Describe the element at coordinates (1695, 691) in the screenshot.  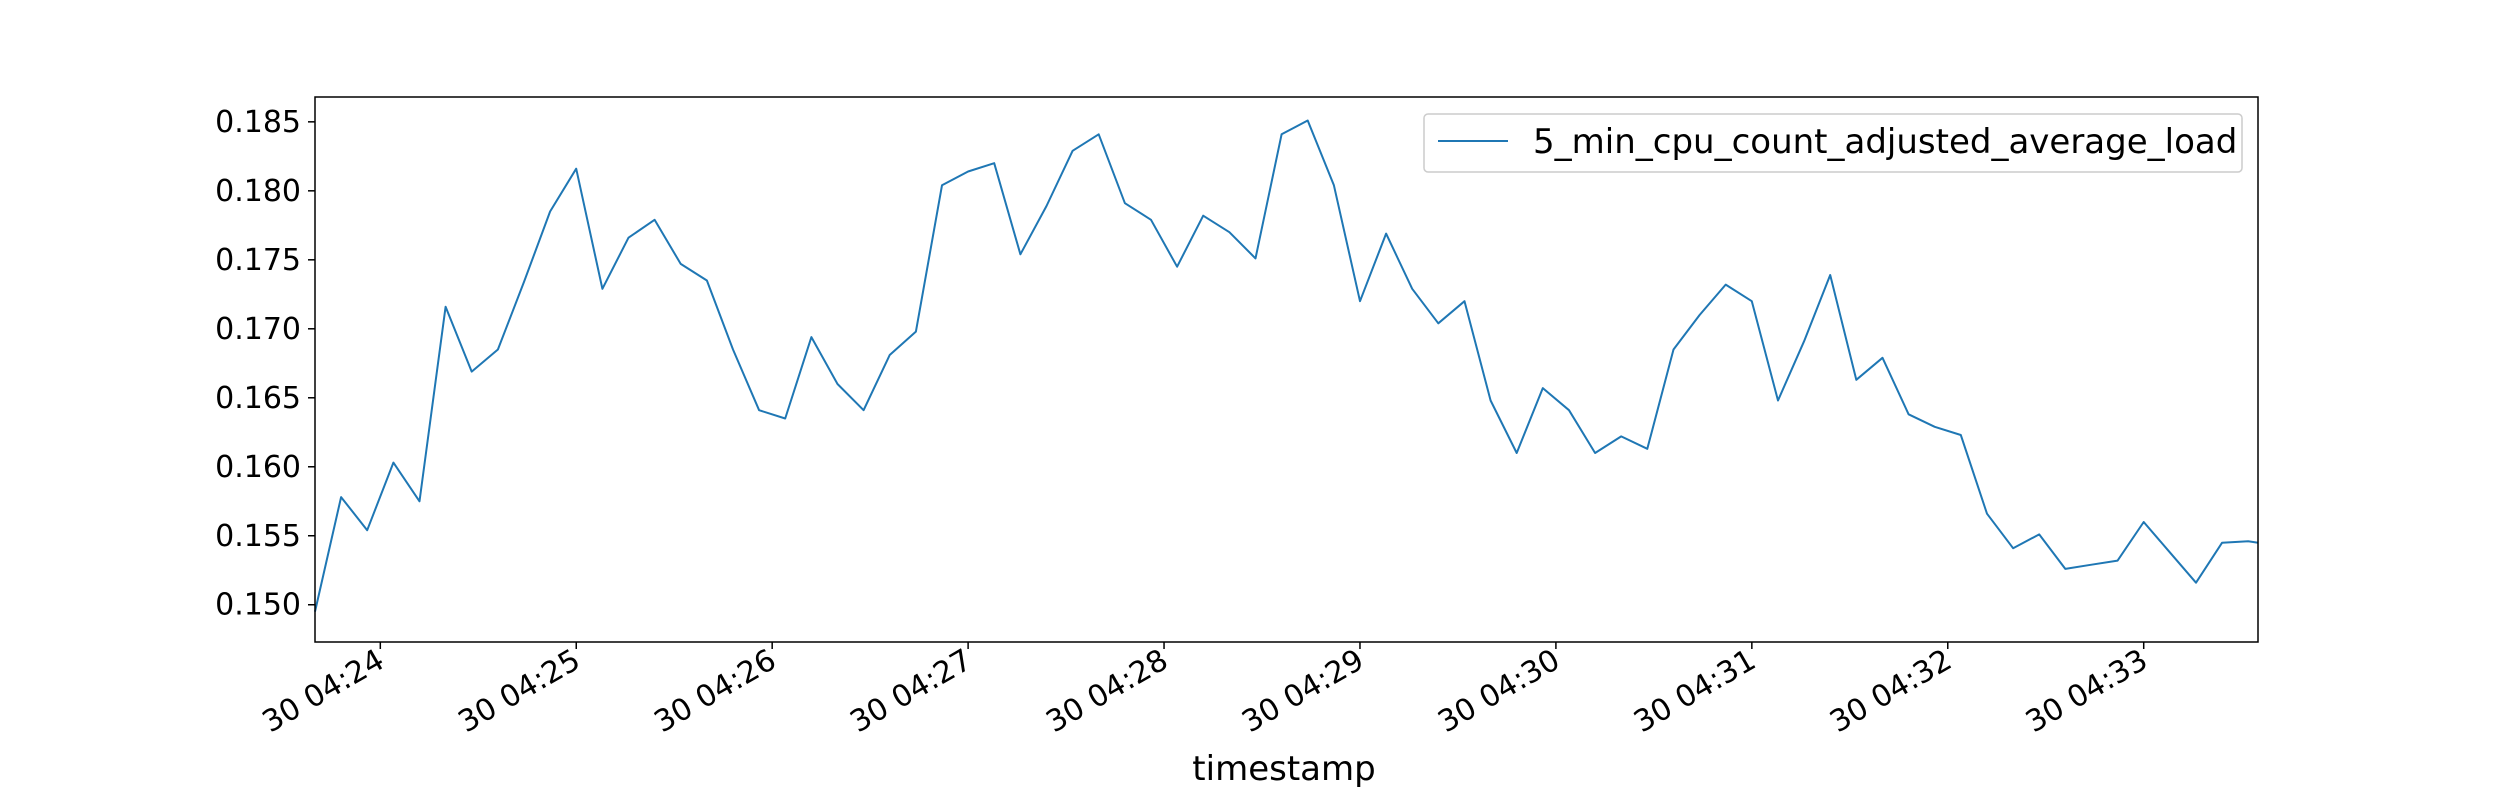
I see `x-tick-label: 30 04:31` at that location.